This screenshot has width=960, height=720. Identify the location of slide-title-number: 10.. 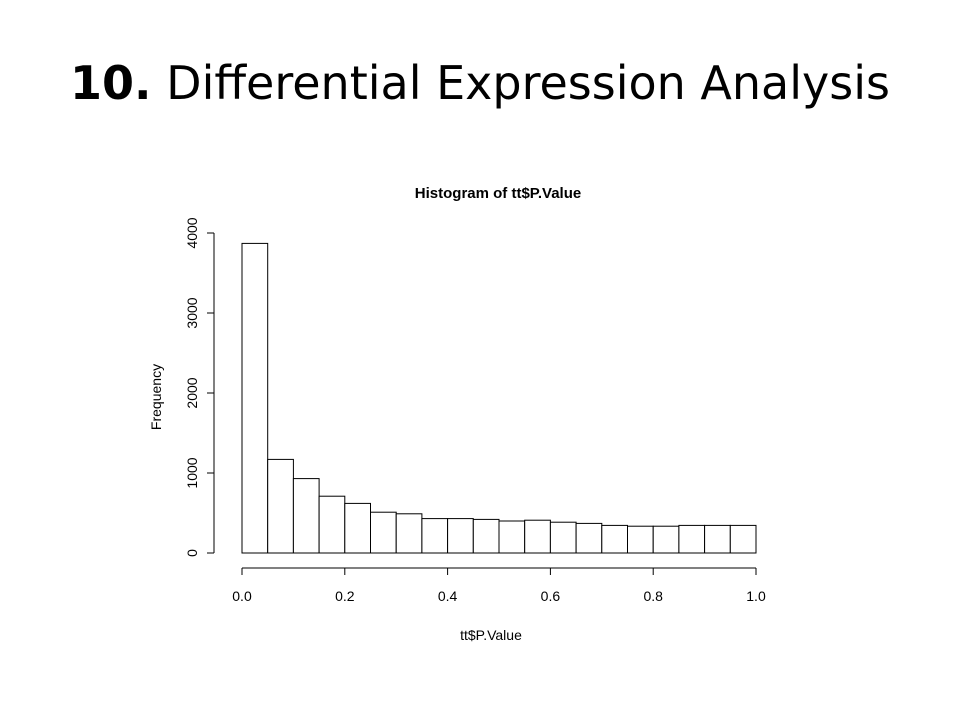
(111, 83).